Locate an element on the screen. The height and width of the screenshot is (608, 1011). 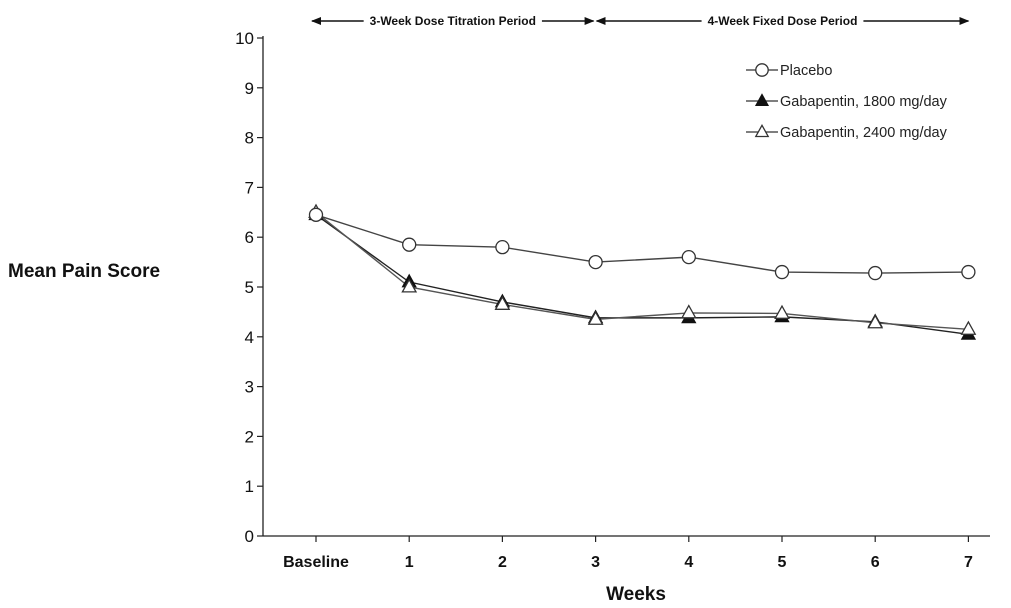
period-label: 3-Week Dose Titration Period is located at coordinates (453, 21).